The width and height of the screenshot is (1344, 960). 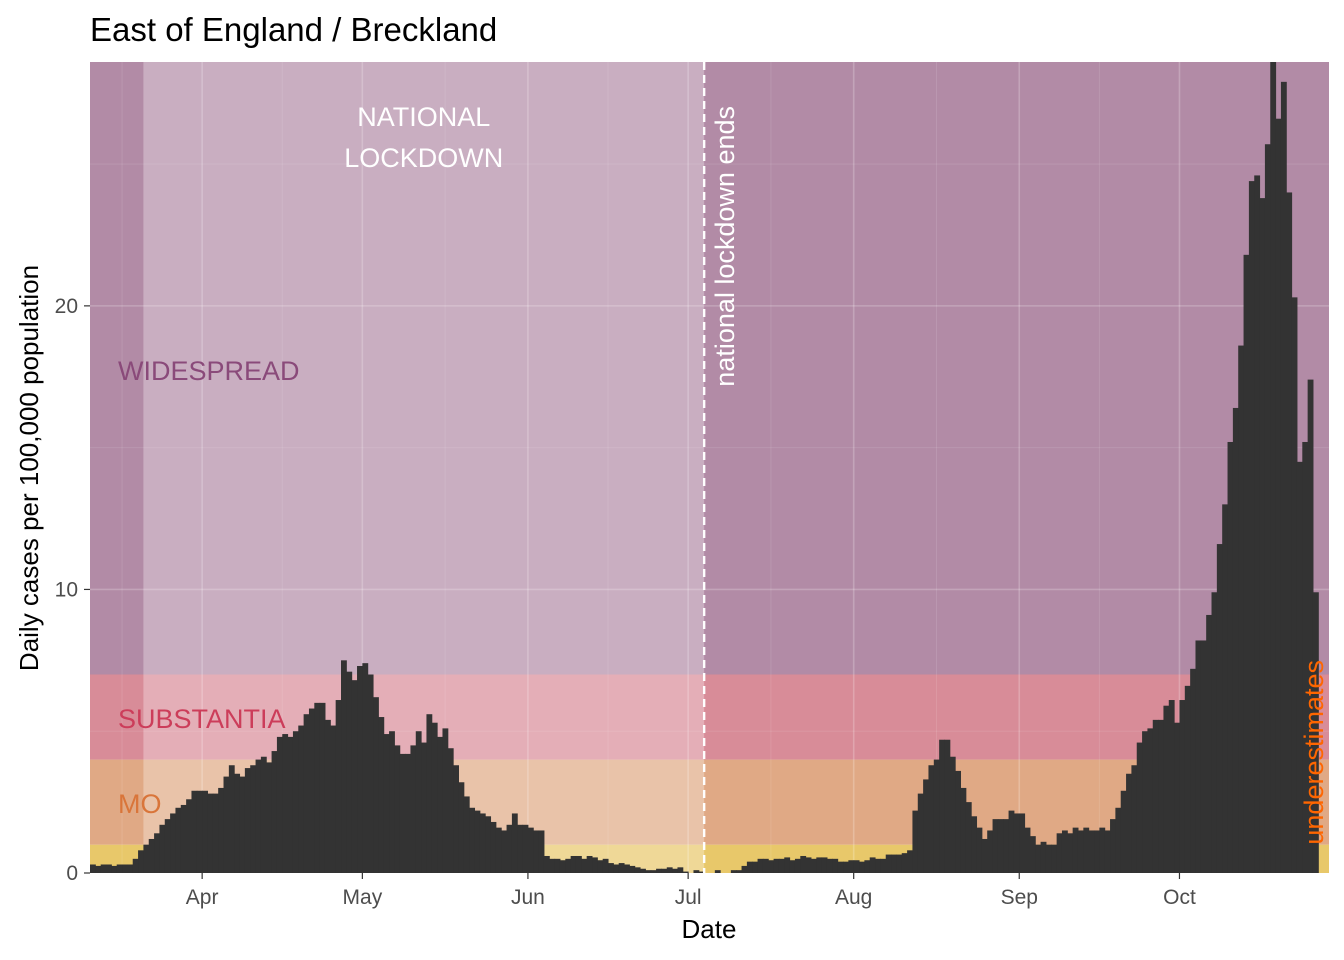 I want to click on y-tick-label: 0, so click(x=72, y=873).